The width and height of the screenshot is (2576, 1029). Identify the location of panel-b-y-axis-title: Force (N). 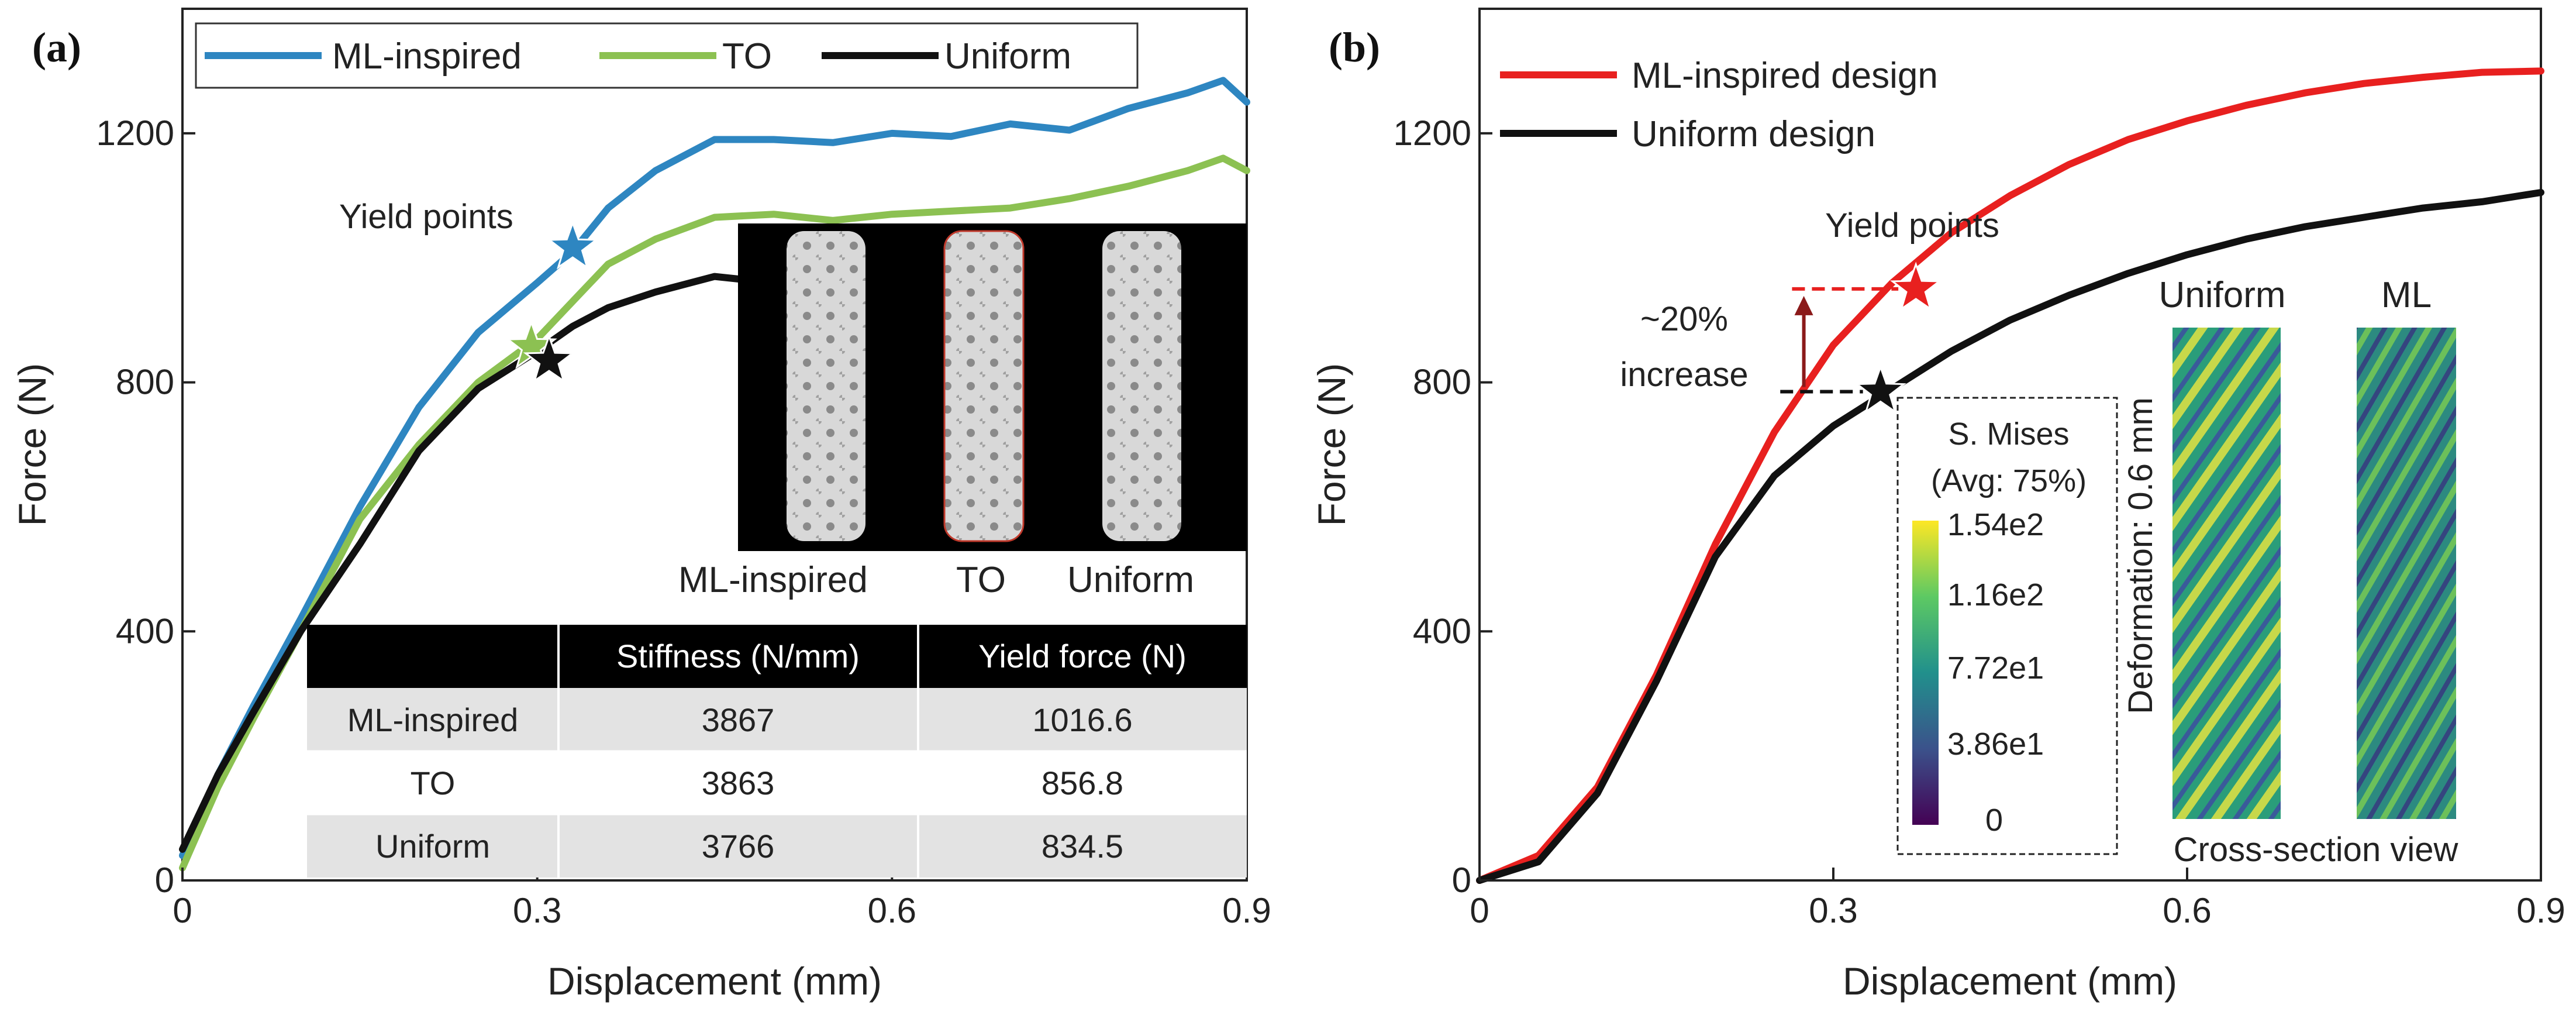
(1332, 444).